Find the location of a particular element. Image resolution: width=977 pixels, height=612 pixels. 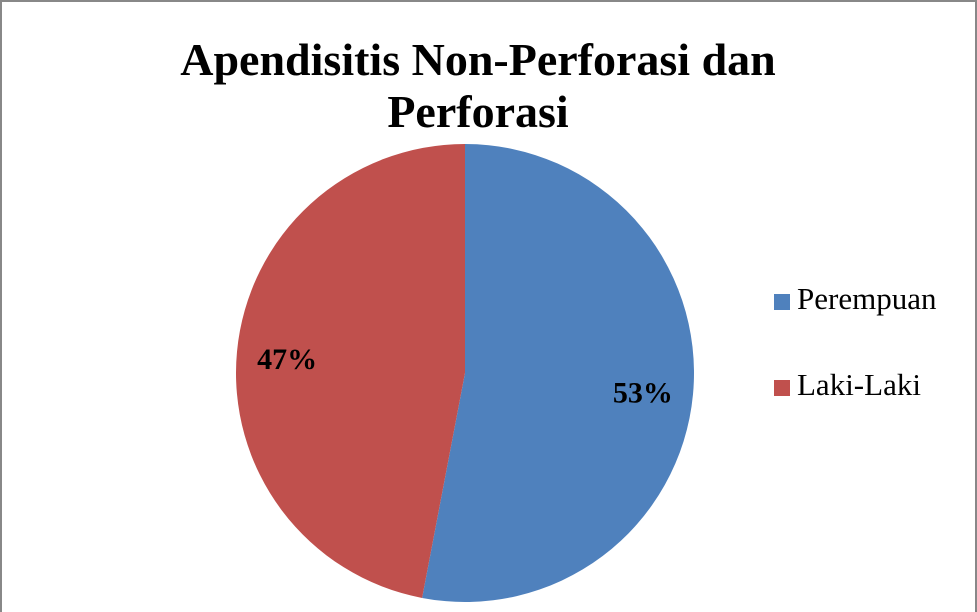

legend-label: Laki-Laki is located at coordinates (859, 384).